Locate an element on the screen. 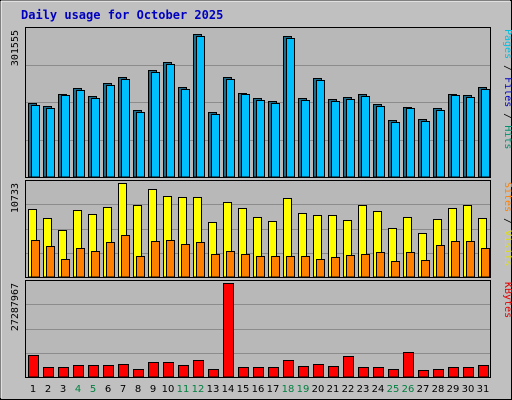 The width and height of the screenshot is (512, 400). x-tick-label-day-16: 16 is located at coordinates (258, 389).